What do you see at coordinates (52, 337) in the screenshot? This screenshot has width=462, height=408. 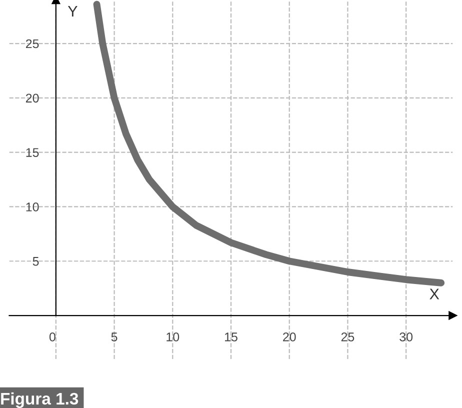 I see `x-tick-label: 0` at bounding box center [52, 337].